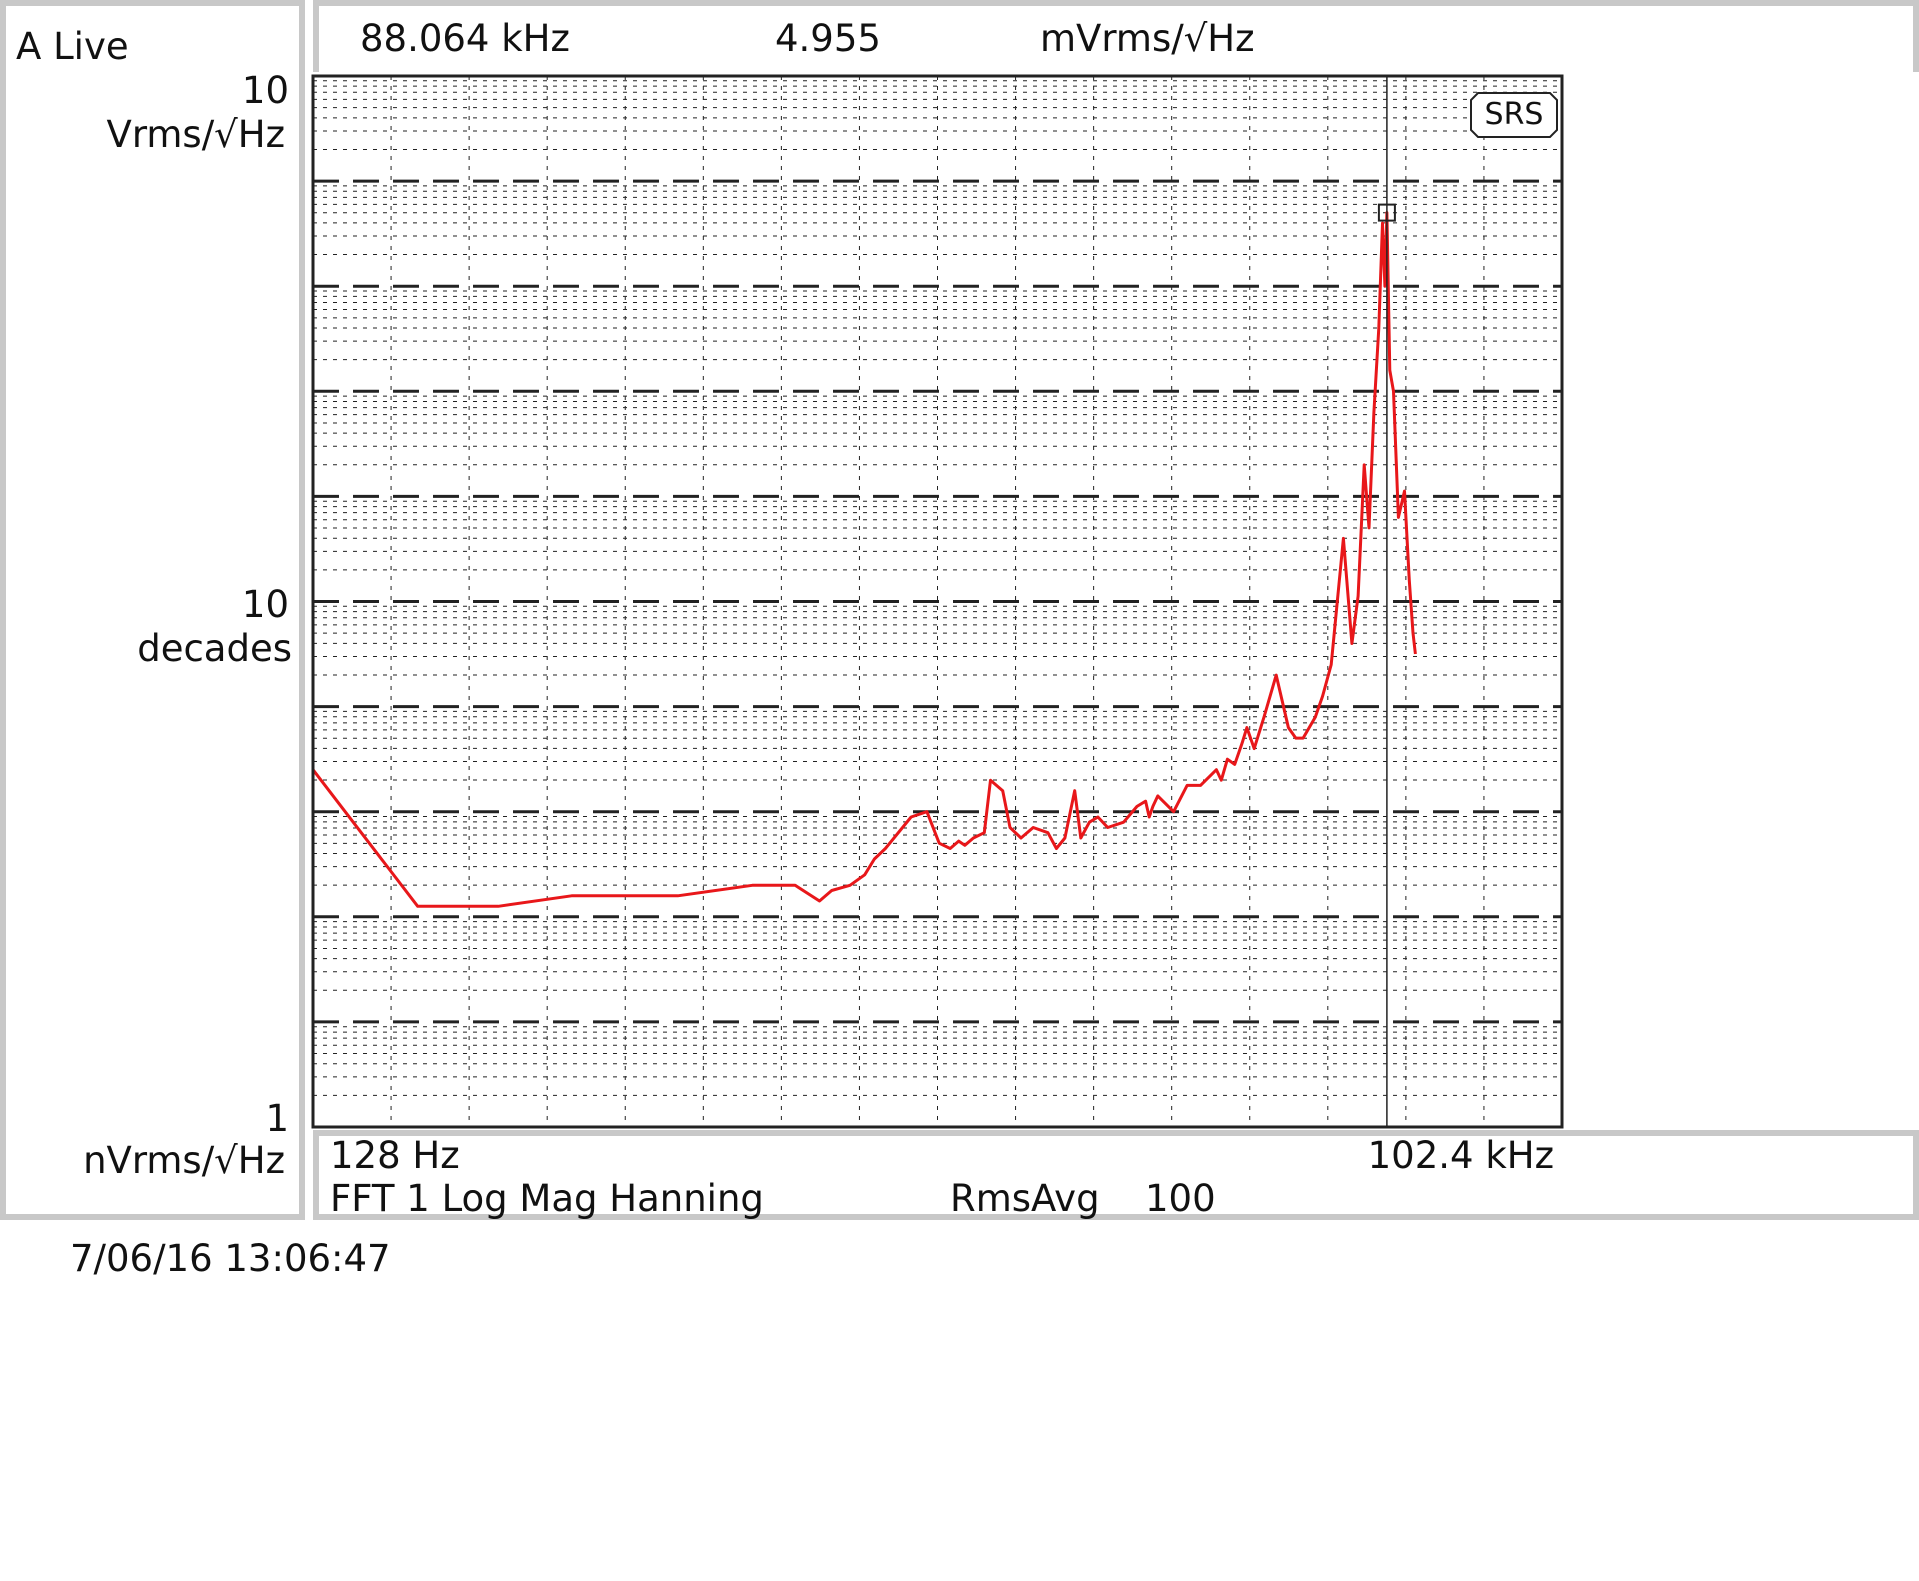  What do you see at coordinates (1460, 1155) in the screenshot?
I see `x-end-label: 102.4 kHz` at bounding box center [1460, 1155].